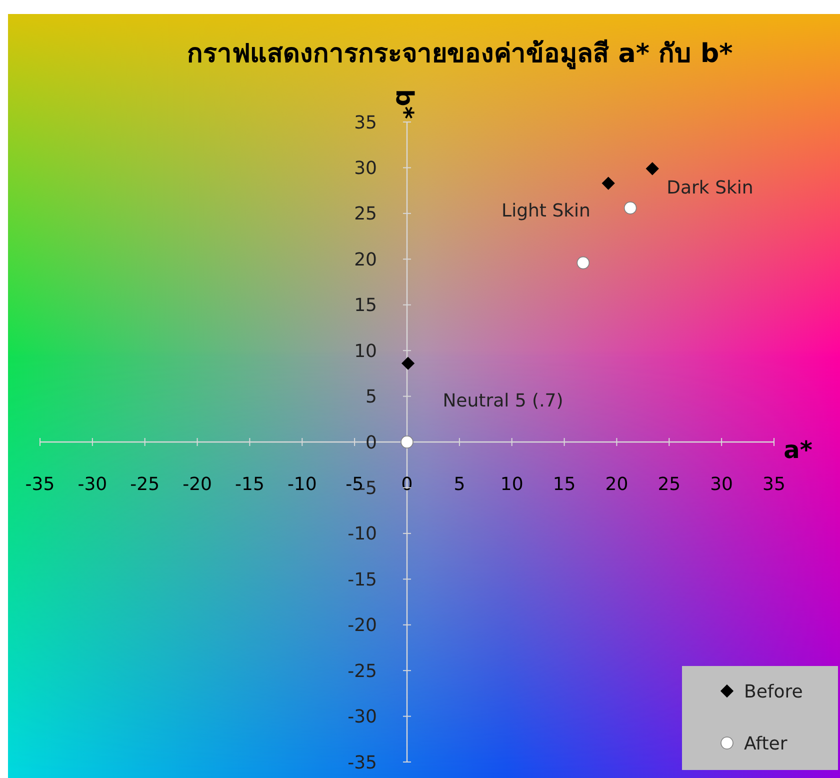 The image size is (840, 778). What do you see at coordinates (404, 104) in the screenshot?
I see `y-axis-title: b*` at bounding box center [404, 104].